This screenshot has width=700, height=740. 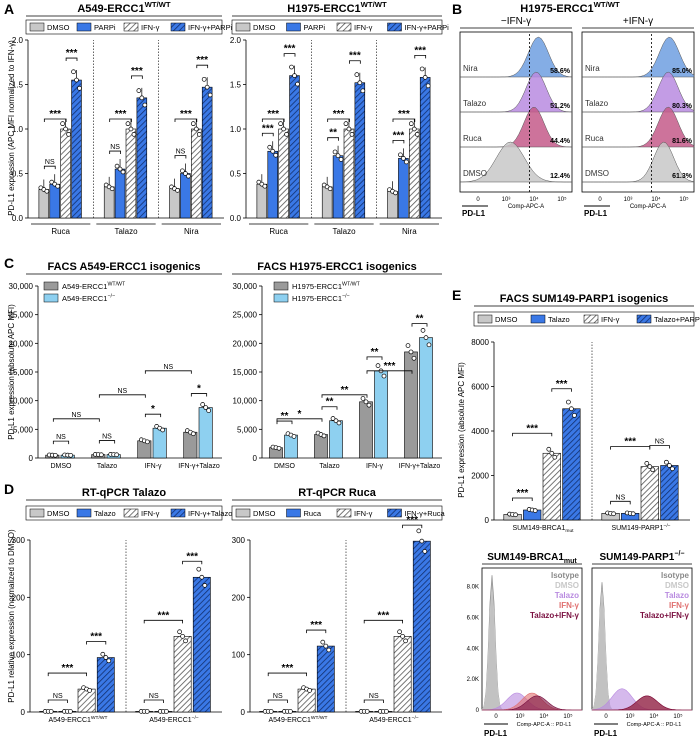 What do you see at coordinates (51, 286) in the screenshot?
I see `panel-c-legend-swatch` at bounding box center [51, 286].